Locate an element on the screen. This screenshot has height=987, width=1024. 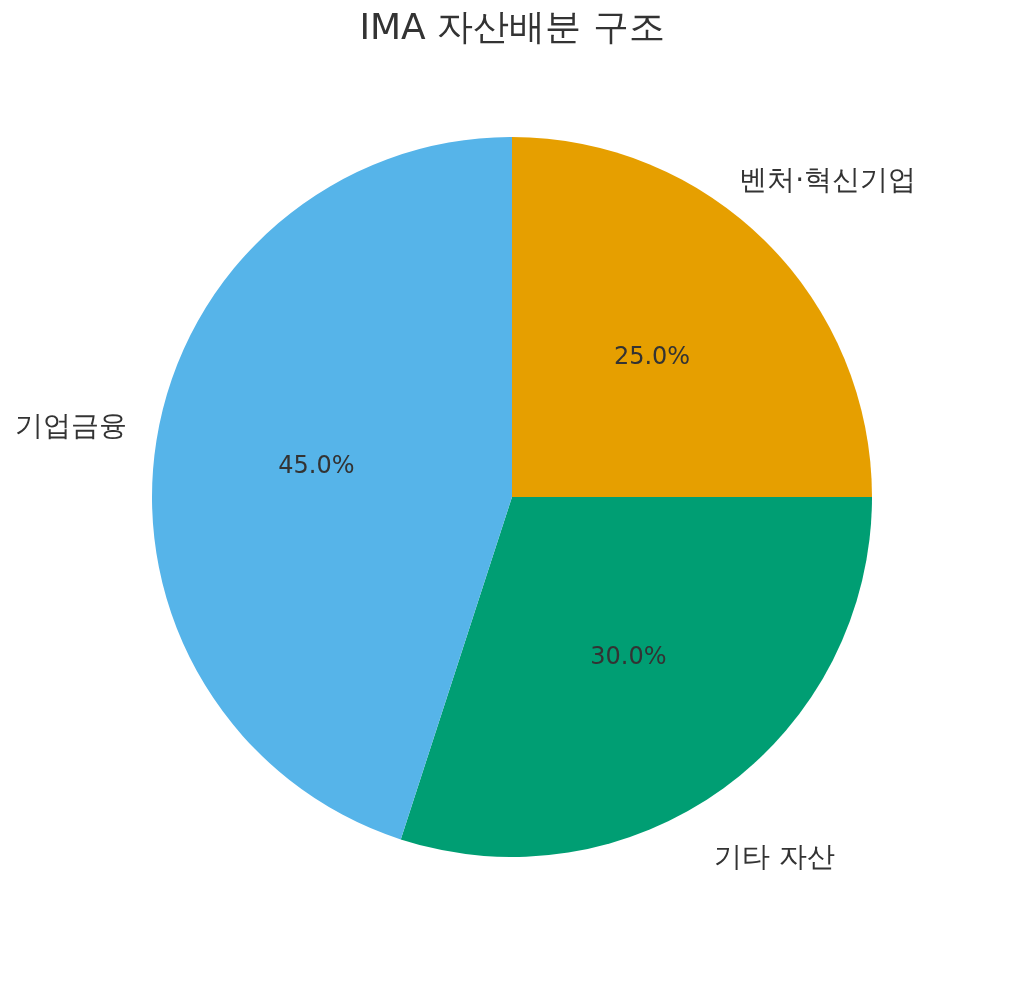
slice-label: 기업금융 is located at coordinates (71, 426).